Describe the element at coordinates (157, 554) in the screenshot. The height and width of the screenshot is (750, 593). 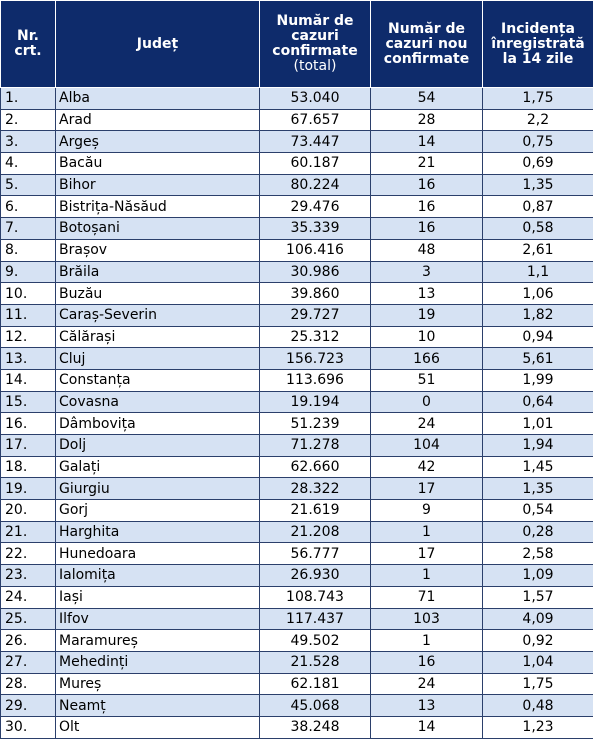
I see `cell-judet: Hunedoara` at that location.